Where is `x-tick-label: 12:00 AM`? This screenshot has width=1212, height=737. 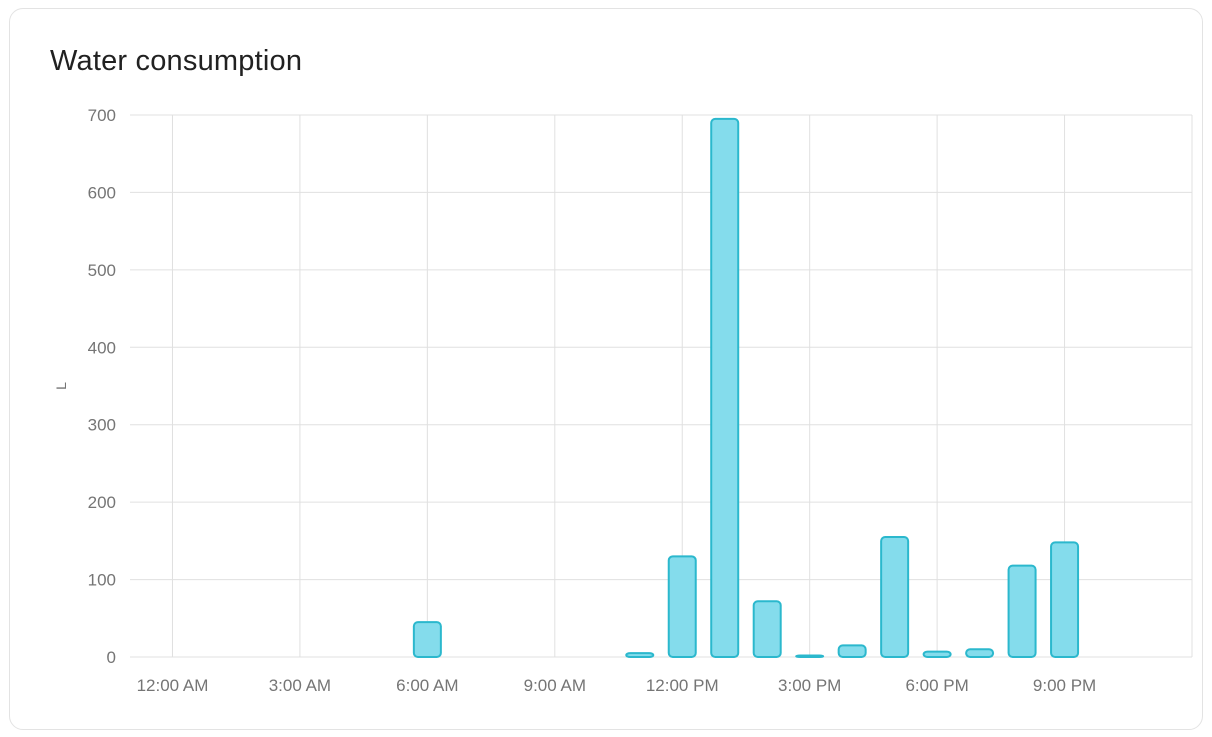 x-tick-label: 12:00 AM is located at coordinates (173, 685).